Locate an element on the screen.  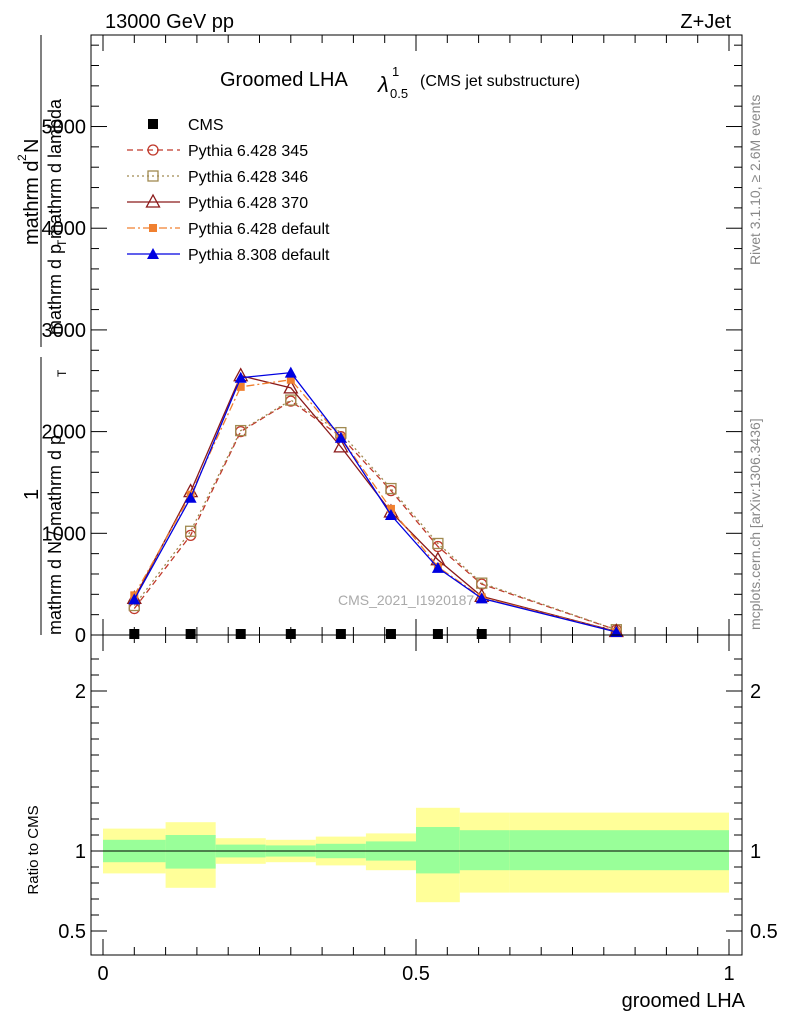
ratio-ytick-label-right: 2 is located at coordinates (755, 692).